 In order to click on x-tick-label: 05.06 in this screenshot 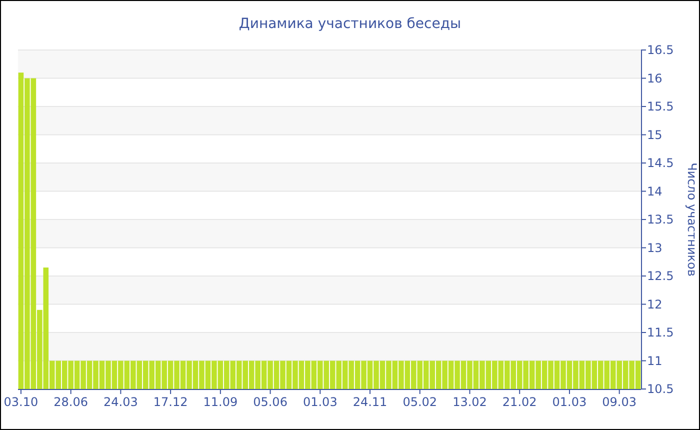, I will do `click(270, 402)`.